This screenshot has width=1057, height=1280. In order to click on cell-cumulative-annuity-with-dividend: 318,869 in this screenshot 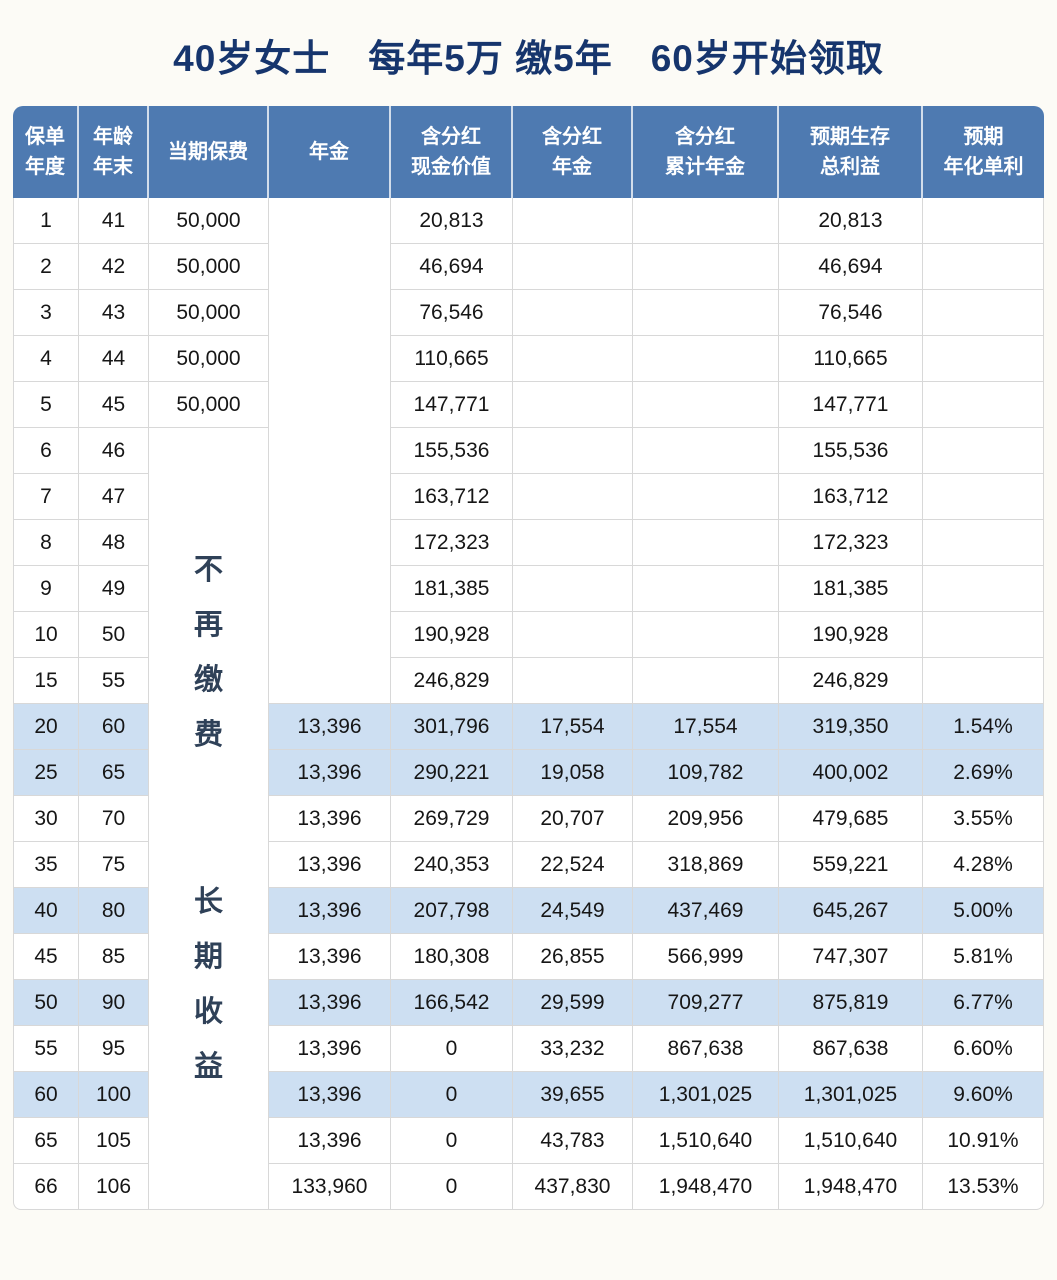, I will do `click(706, 865)`.